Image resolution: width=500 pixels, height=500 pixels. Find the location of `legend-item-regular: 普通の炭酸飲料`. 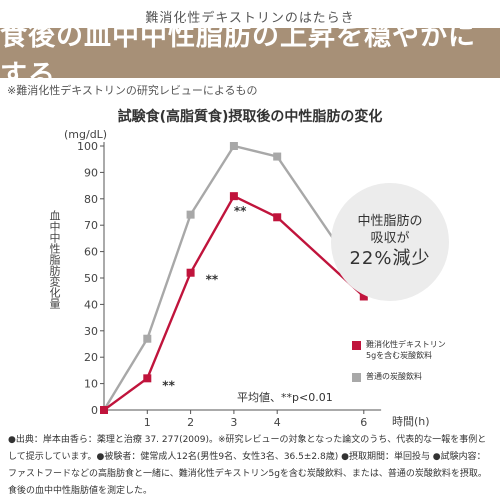

legend-item-regular: 普通の炭酸飲料 is located at coordinates (399, 376).